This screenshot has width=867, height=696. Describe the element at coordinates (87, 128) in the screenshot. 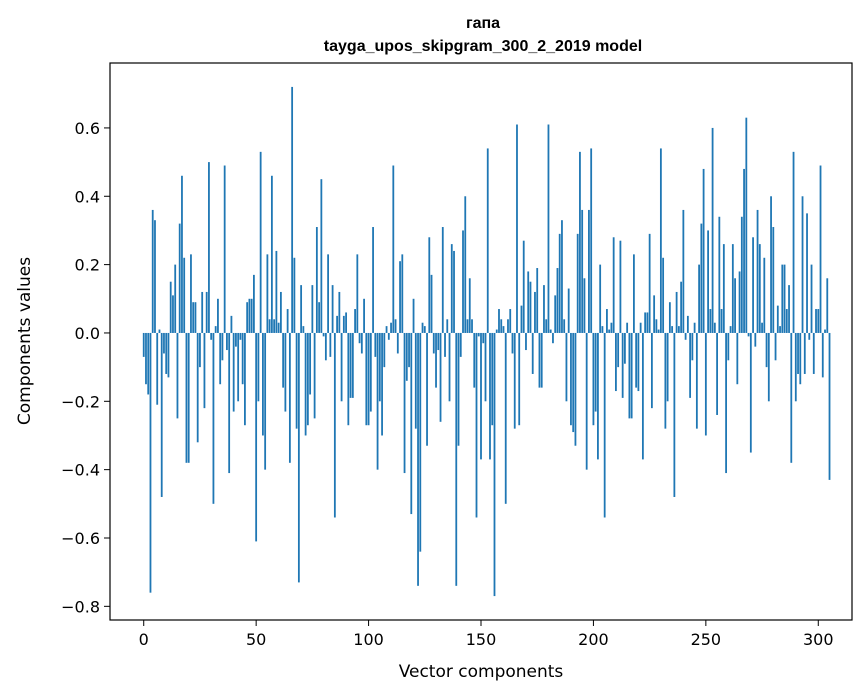

I see `y-tick-label: 0.6` at that location.